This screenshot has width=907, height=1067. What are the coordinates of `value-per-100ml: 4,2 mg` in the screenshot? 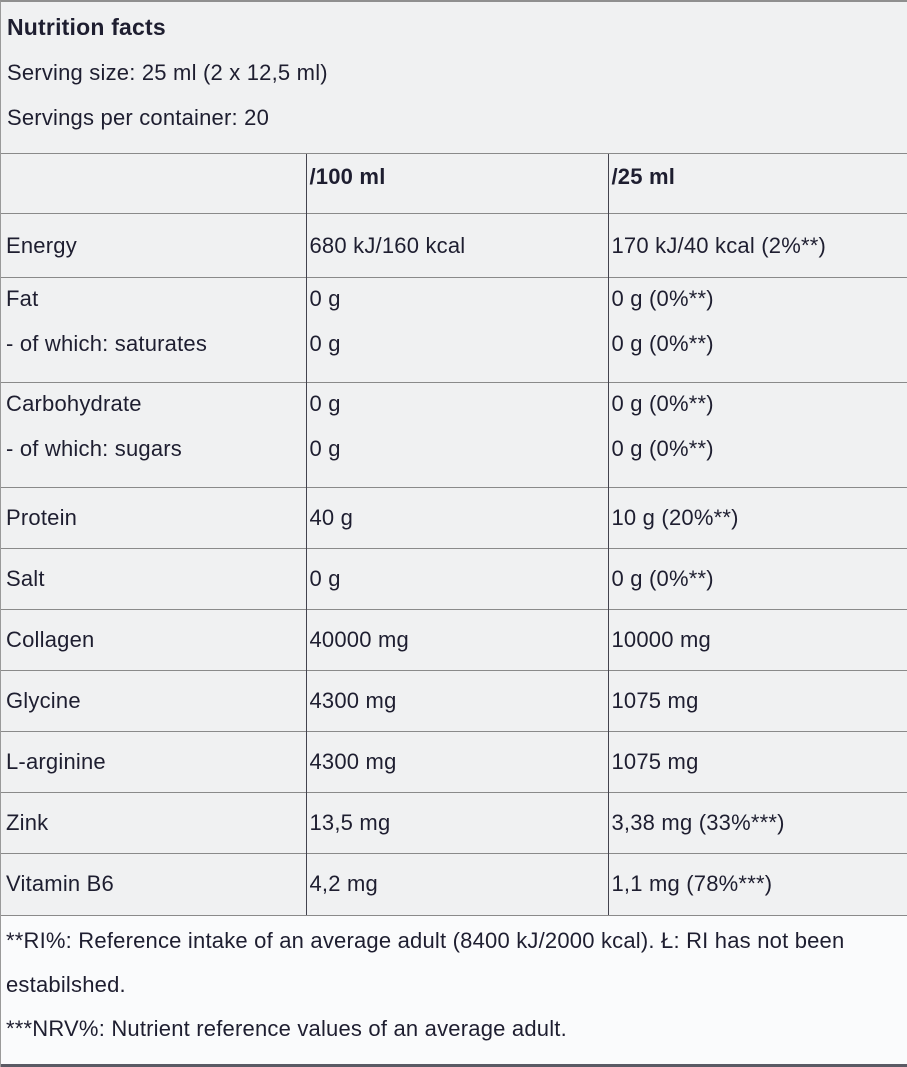 It's located at (456, 884).